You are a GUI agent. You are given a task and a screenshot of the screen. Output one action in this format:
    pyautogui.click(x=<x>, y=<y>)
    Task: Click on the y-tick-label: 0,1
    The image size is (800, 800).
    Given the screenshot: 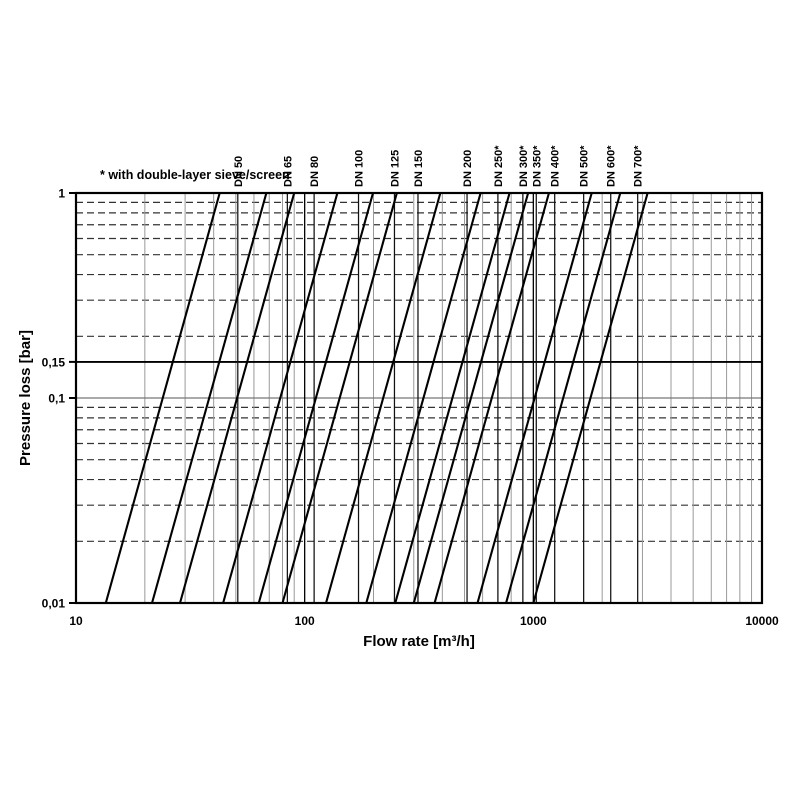 What is the action you would take?
    pyautogui.click(x=56, y=399)
    